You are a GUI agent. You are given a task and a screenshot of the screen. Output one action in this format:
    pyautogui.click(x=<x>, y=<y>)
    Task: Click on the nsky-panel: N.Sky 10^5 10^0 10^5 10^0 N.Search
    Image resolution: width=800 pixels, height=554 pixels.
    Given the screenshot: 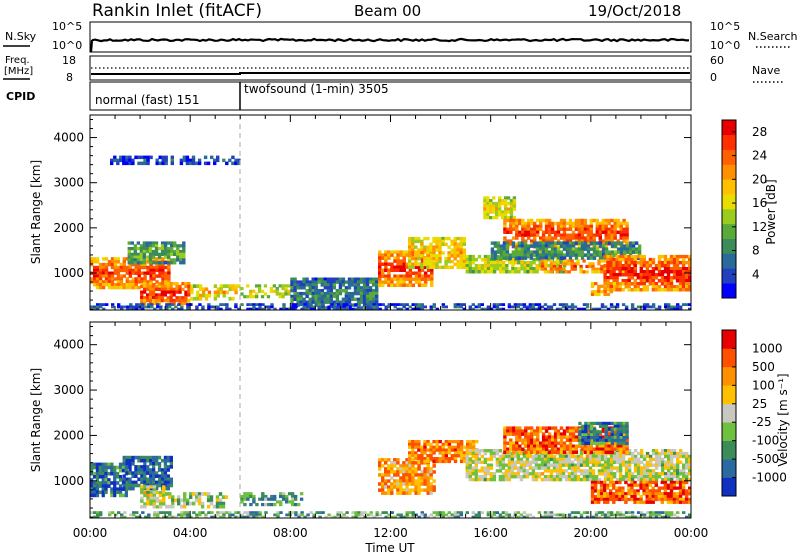 What is the action you would take?
    pyautogui.click(x=400, y=36)
    